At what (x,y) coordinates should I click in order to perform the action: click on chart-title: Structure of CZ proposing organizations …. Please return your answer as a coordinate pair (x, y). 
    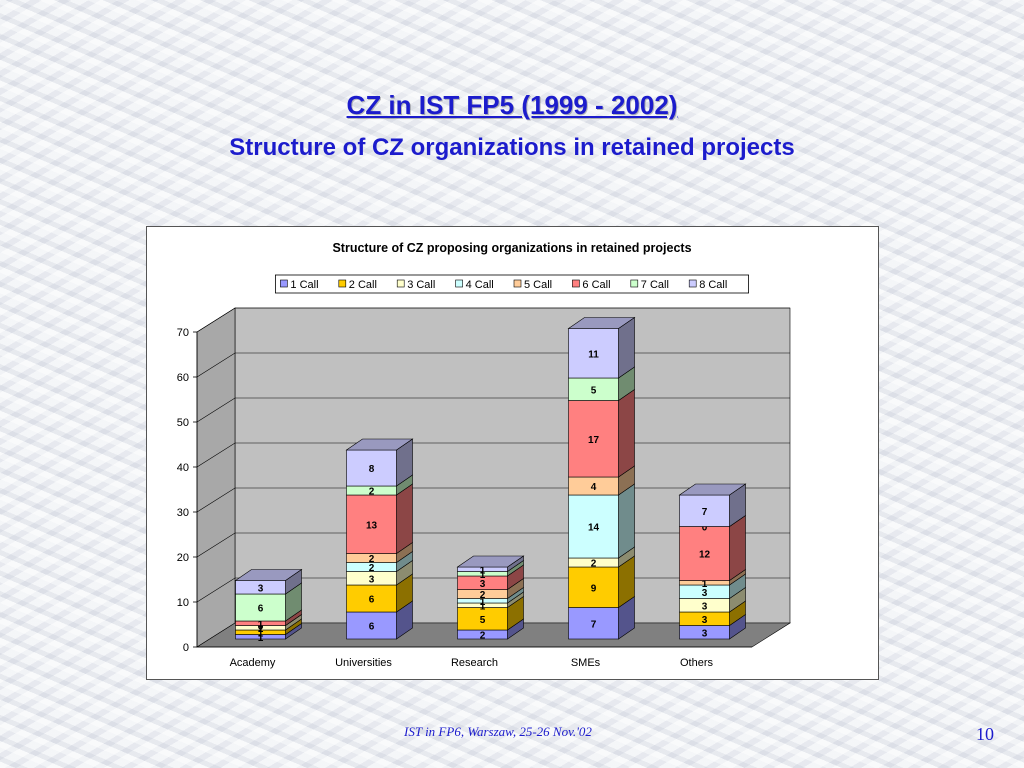
    Looking at the image, I should click on (511, 248).